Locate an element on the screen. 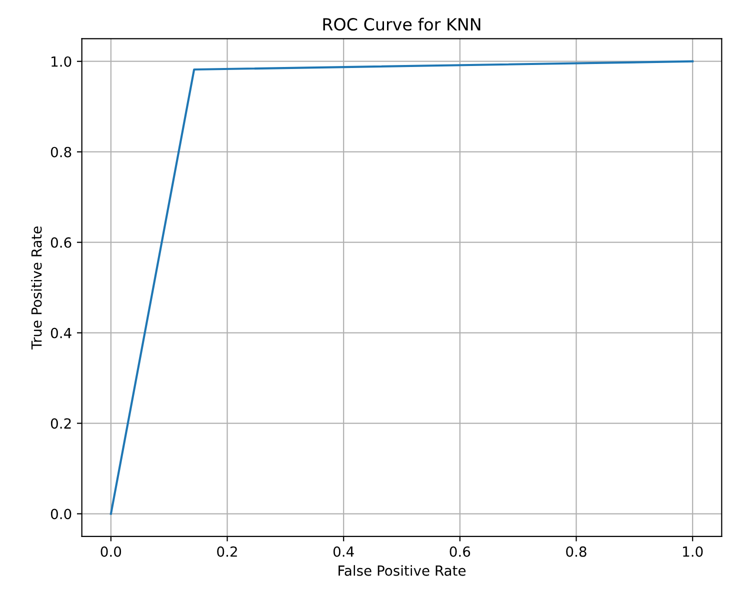 The width and height of the screenshot is (744, 596). x-tick-label: 0.8 is located at coordinates (576, 551).